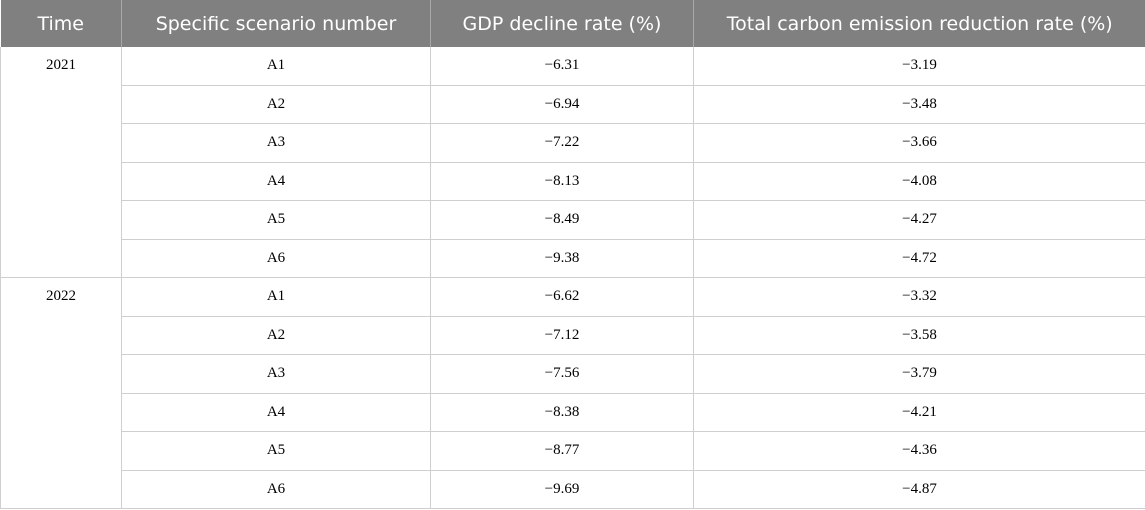 This screenshot has height=510, width=1145. I want to click on gdp-cell: −6.31, so click(562, 66).